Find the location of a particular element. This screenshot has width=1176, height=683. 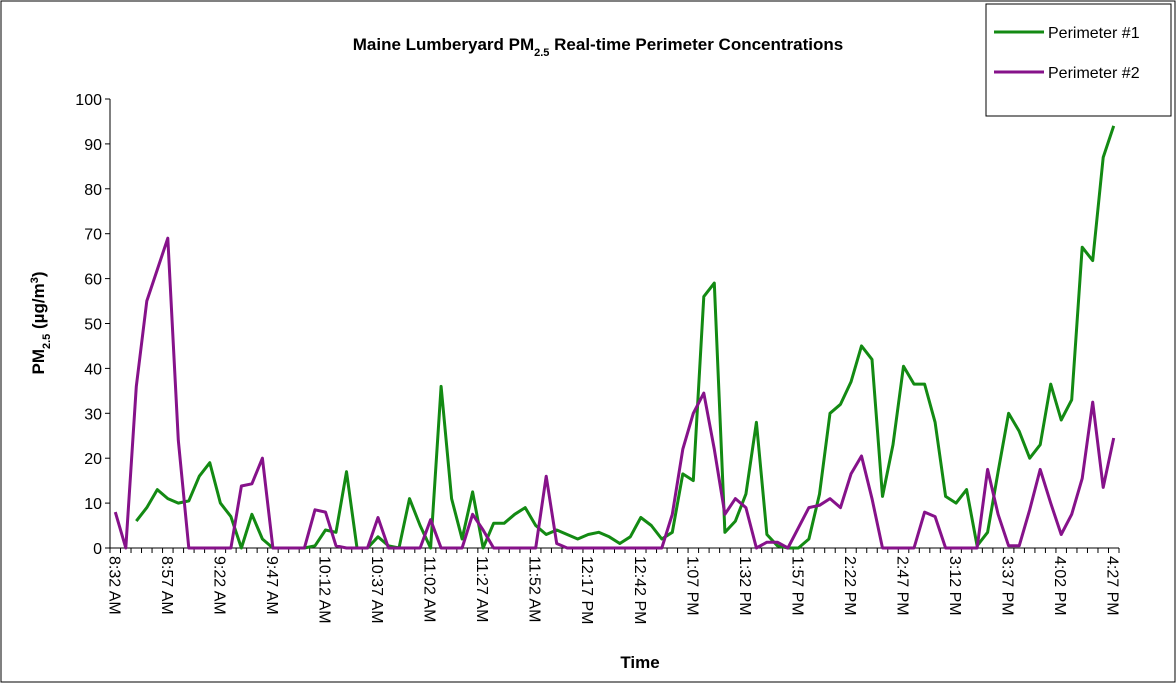

x-axis-label: Time is located at coordinates (639, 662).